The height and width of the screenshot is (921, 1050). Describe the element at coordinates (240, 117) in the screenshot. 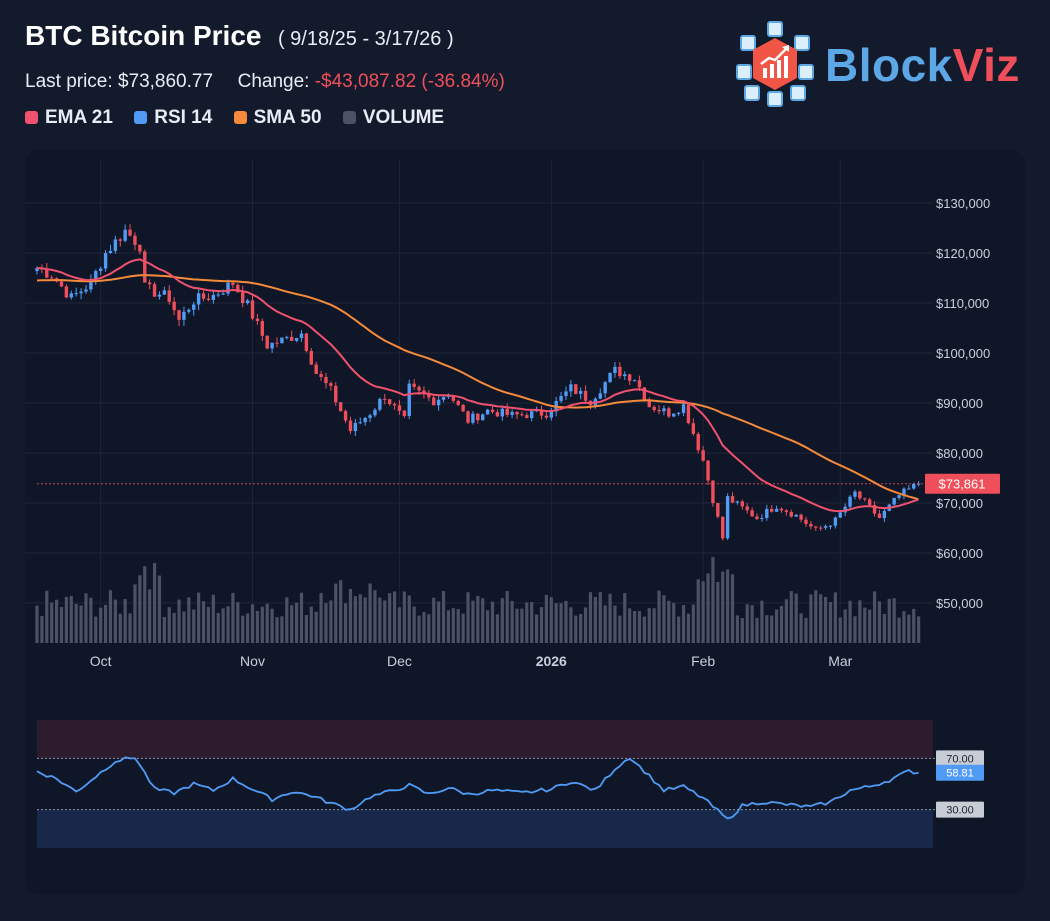

I see `legend-swatch-sma` at that location.